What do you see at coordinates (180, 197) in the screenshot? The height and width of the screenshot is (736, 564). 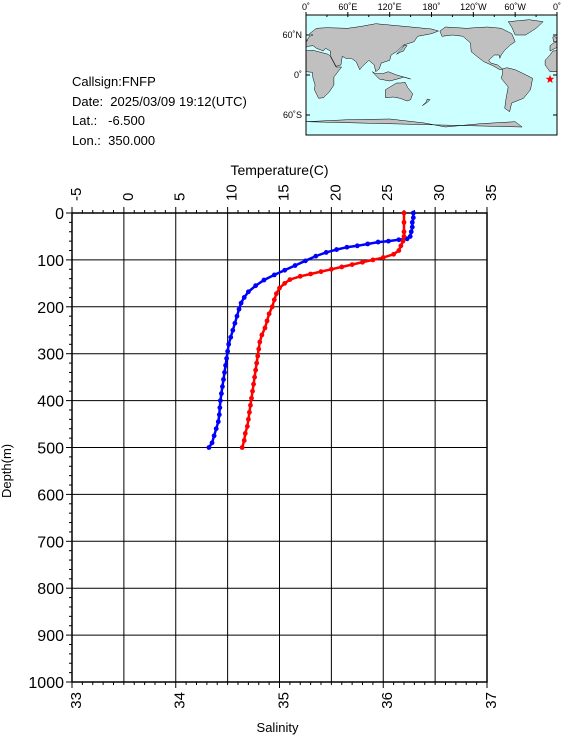 I see `temperature-tick-label: 5` at bounding box center [180, 197].